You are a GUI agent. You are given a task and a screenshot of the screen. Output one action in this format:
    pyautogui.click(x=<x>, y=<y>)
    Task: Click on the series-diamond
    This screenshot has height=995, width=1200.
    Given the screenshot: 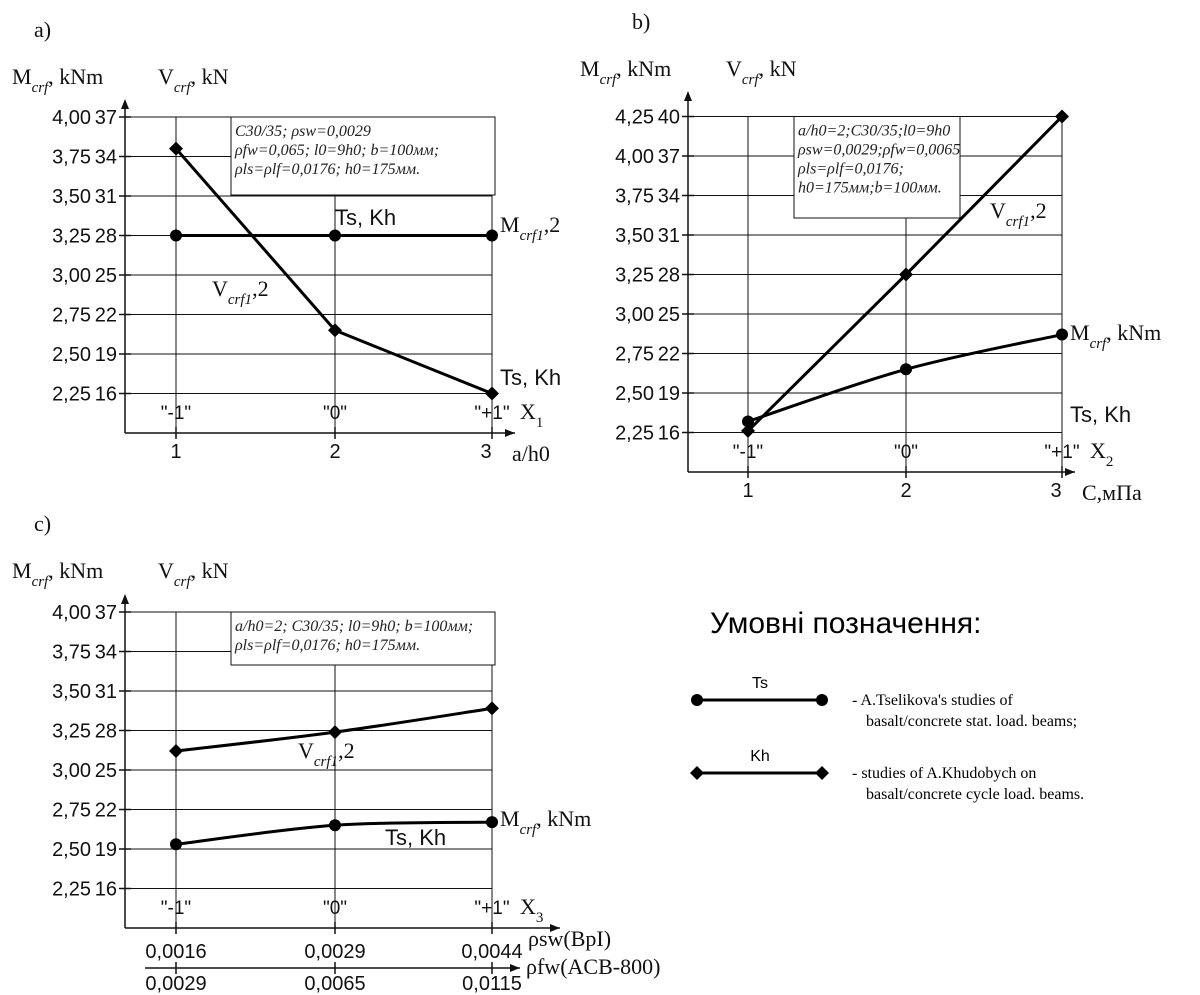 What is the action you would take?
    pyautogui.click(x=334, y=730)
    